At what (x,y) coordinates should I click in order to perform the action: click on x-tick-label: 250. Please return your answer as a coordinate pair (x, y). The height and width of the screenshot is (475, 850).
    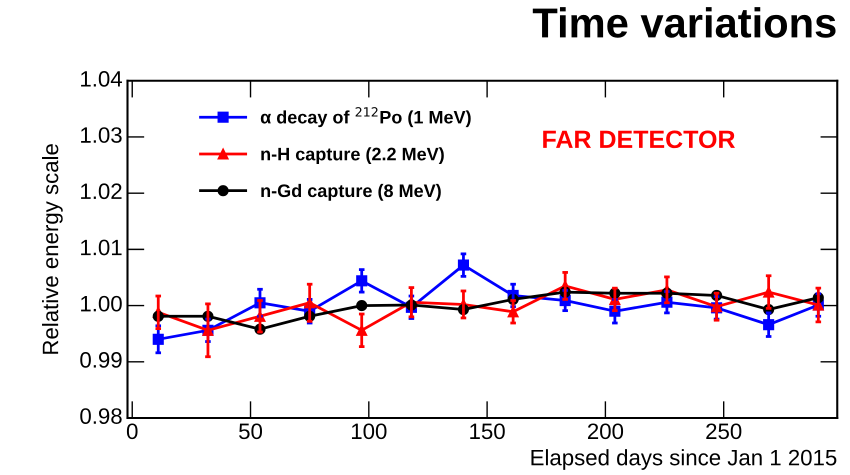
    Looking at the image, I should click on (724, 431).